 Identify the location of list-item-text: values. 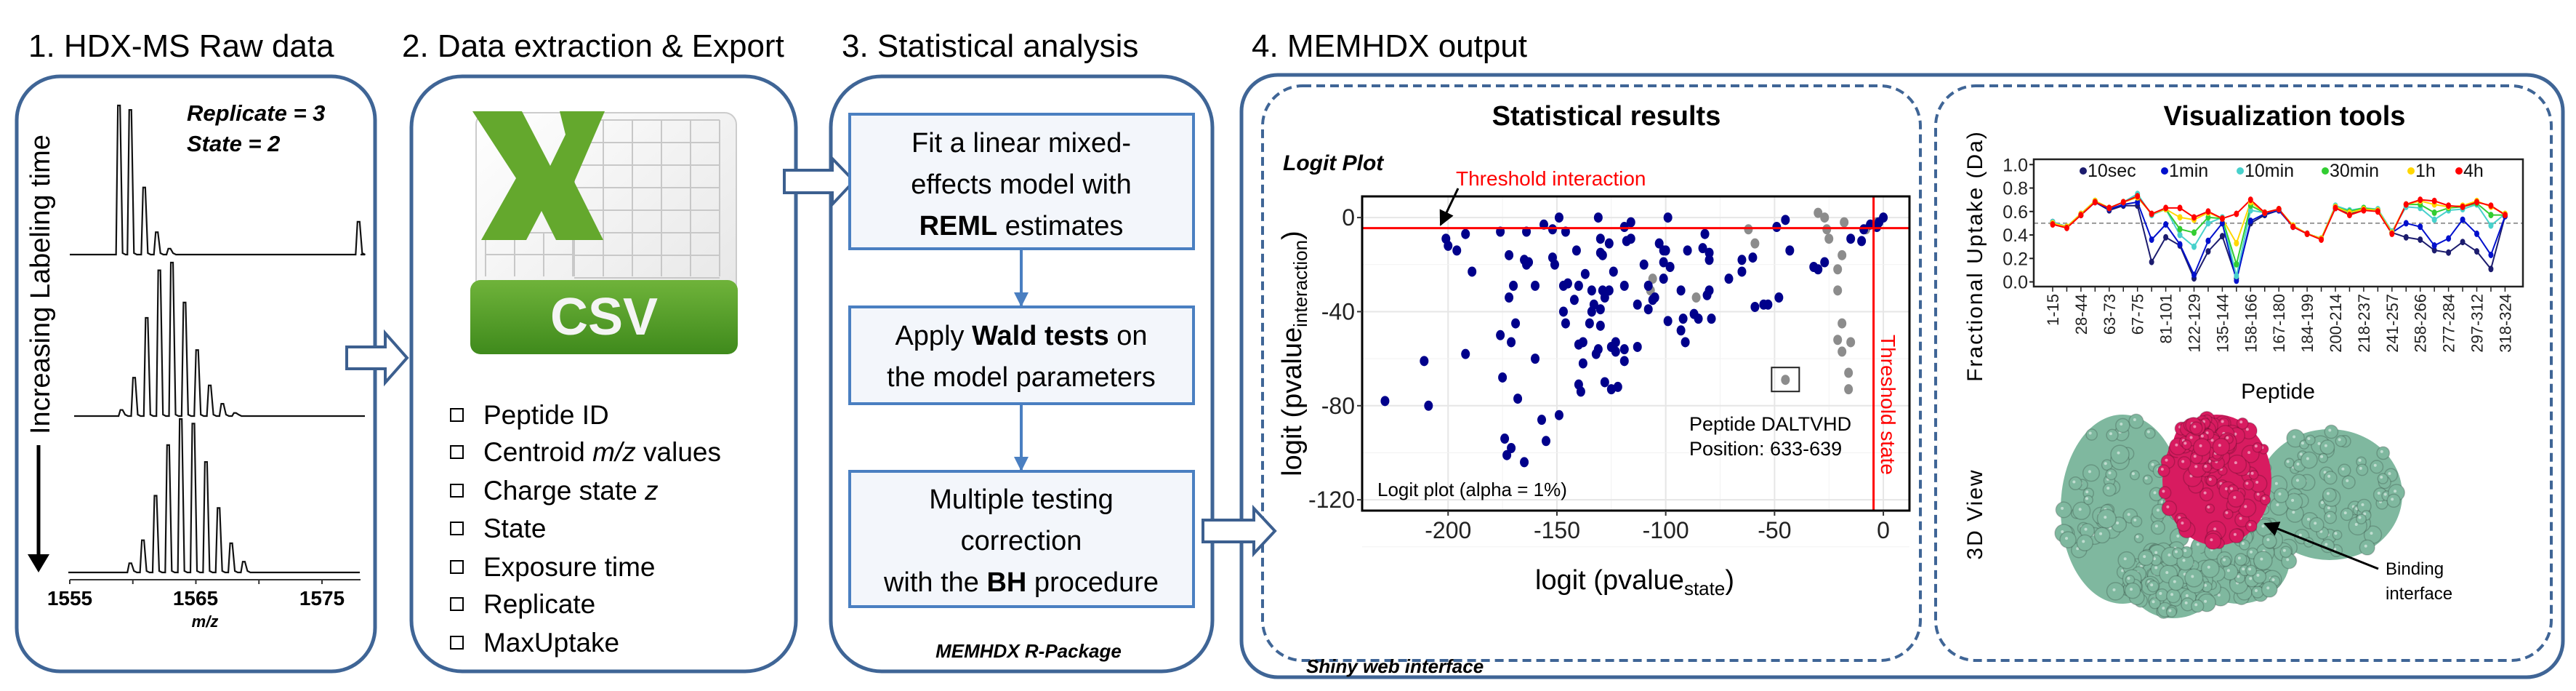
(678, 452).